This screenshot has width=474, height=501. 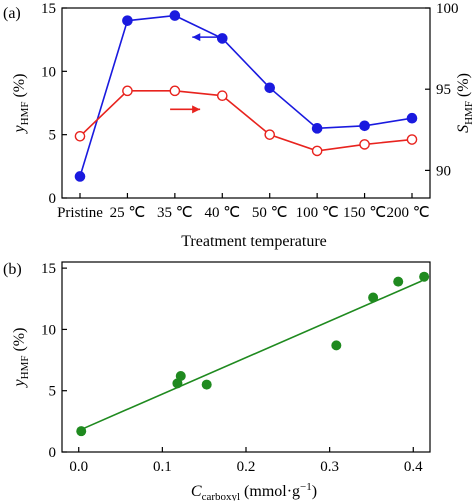 What do you see at coordinates (443, 90) in the screenshot?
I see `y-right-tick-label: 95` at bounding box center [443, 90].